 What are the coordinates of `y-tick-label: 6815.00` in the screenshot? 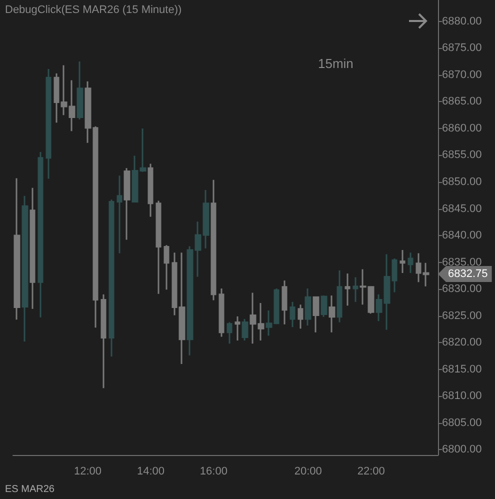 It's located at (462, 369).